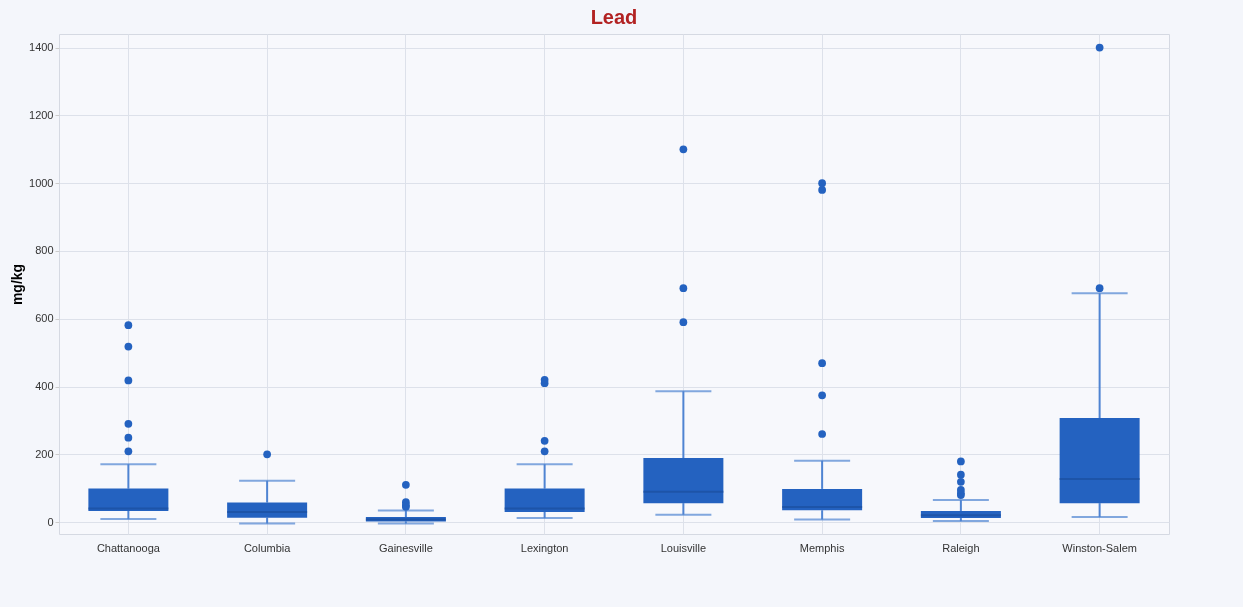 This screenshot has width=1243, height=607. I want to click on x-tick-label: Columbia, so click(267, 547).